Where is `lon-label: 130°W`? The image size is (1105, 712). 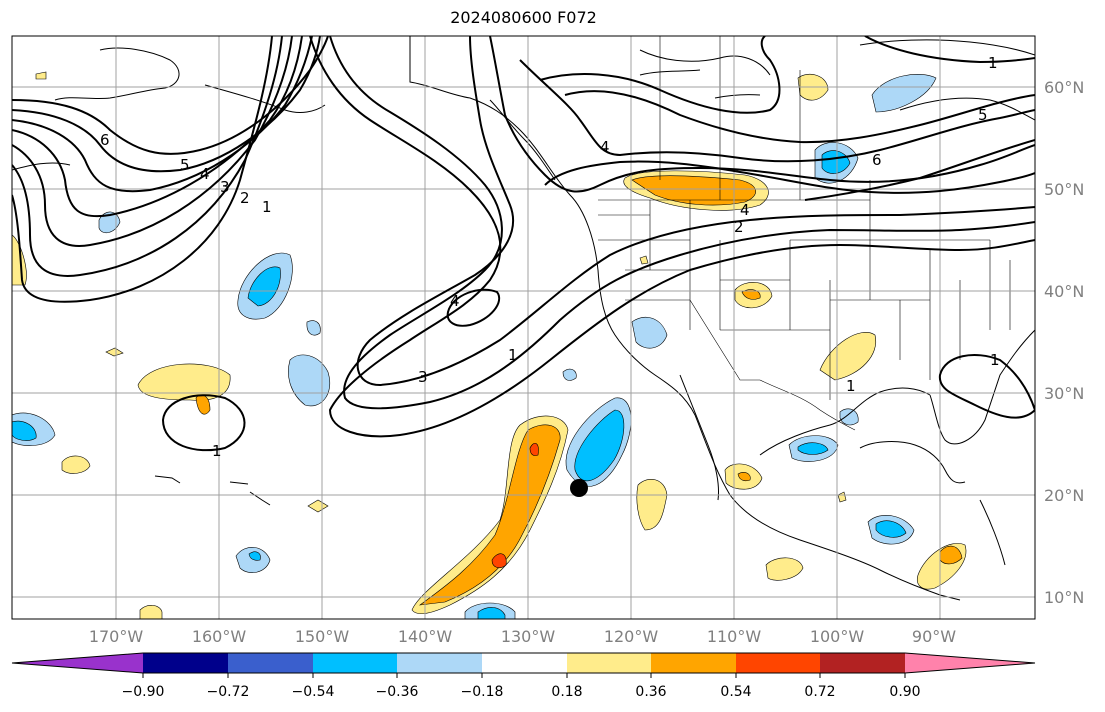
lon-label: 130°W is located at coordinates (528, 636).